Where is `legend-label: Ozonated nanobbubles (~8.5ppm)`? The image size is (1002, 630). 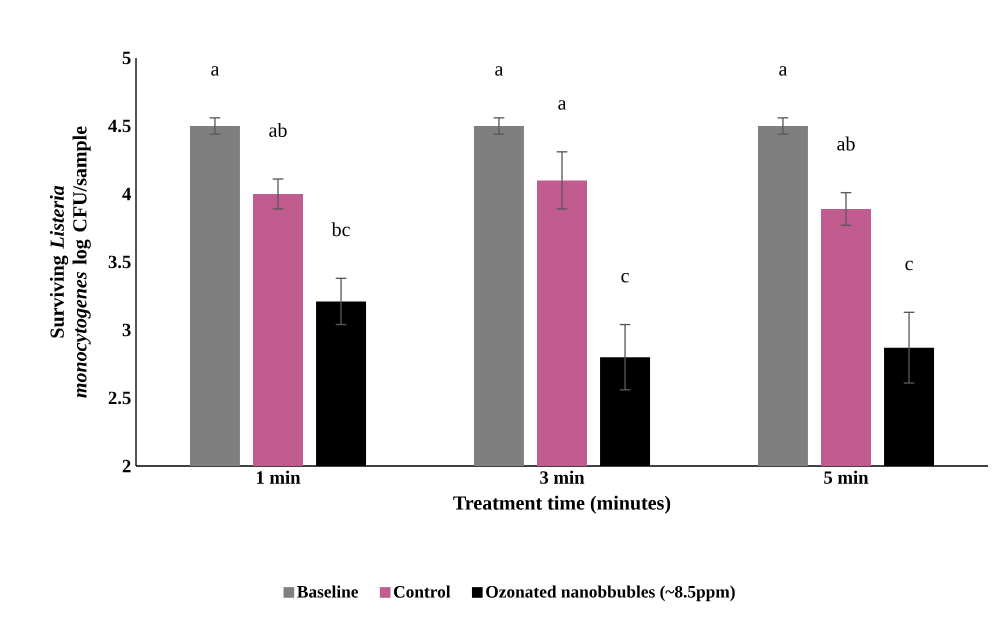
legend-label: Ozonated nanobbubles (~8.5ppm) is located at coordinates (610, 593).